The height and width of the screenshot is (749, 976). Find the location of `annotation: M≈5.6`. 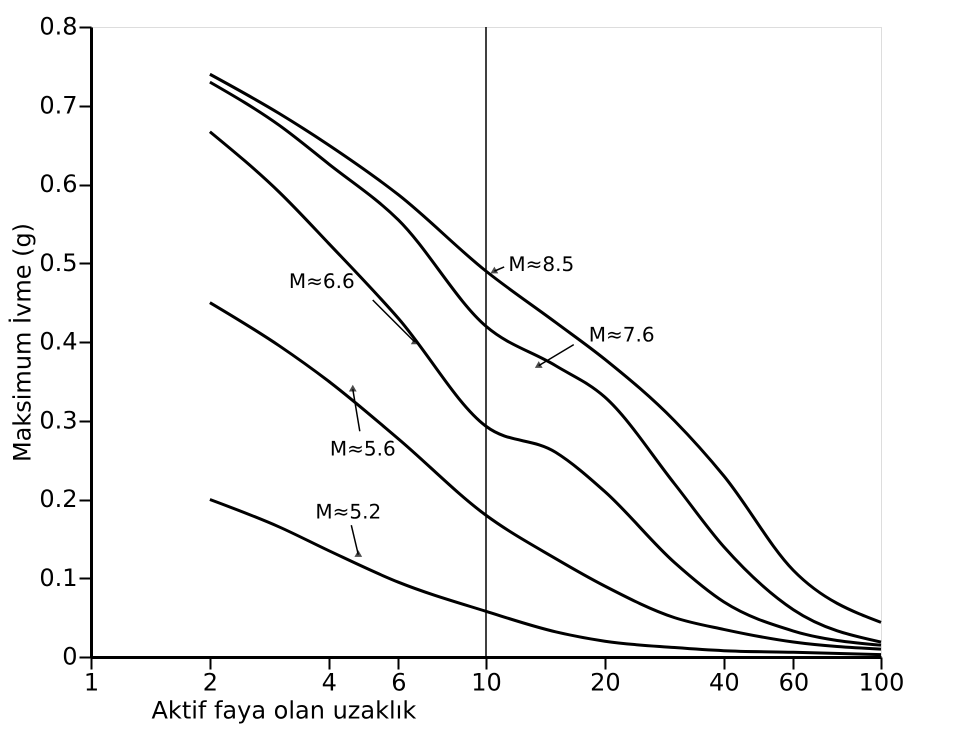

annotation: M≈5.6 is located at coordinates (363, 448).